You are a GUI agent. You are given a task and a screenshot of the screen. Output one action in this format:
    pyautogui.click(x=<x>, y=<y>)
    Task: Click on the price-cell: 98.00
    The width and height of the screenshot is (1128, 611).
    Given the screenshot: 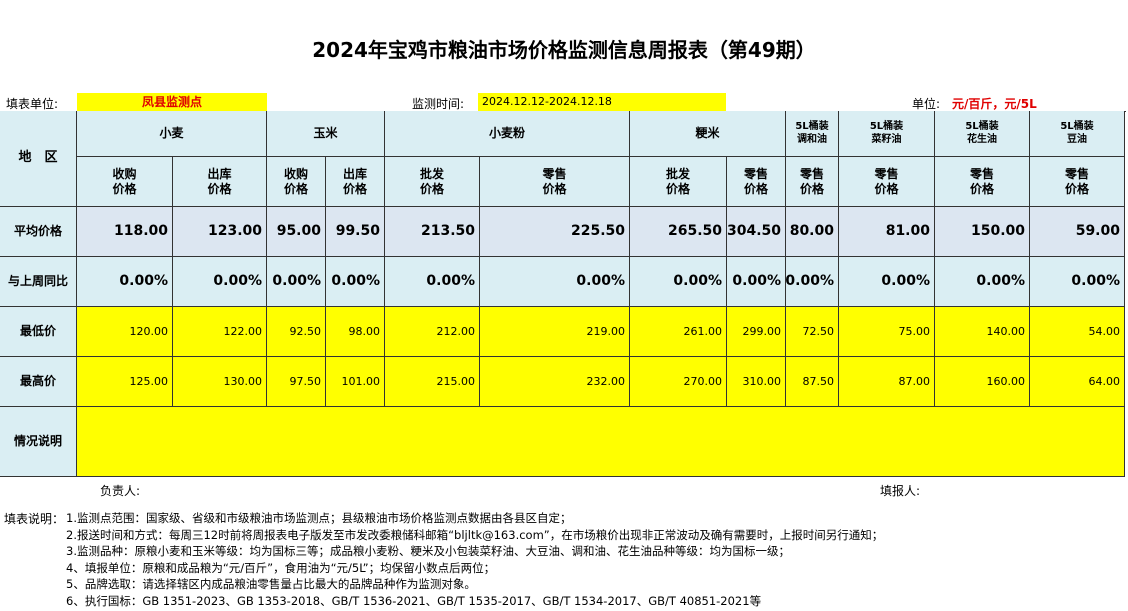 What is the action you would take?
    pyautogui.click(x=355, y=332)
    